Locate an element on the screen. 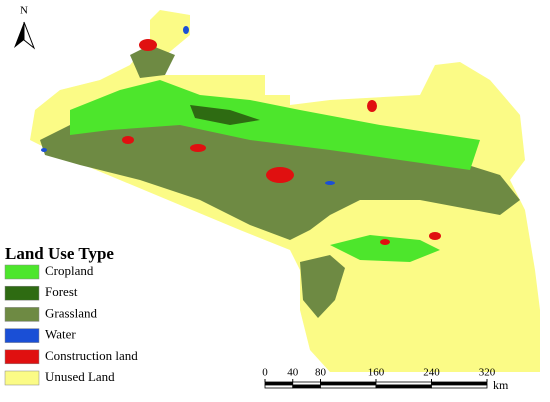  scale-tick-label: 240 is located at coordinates (431, 373).